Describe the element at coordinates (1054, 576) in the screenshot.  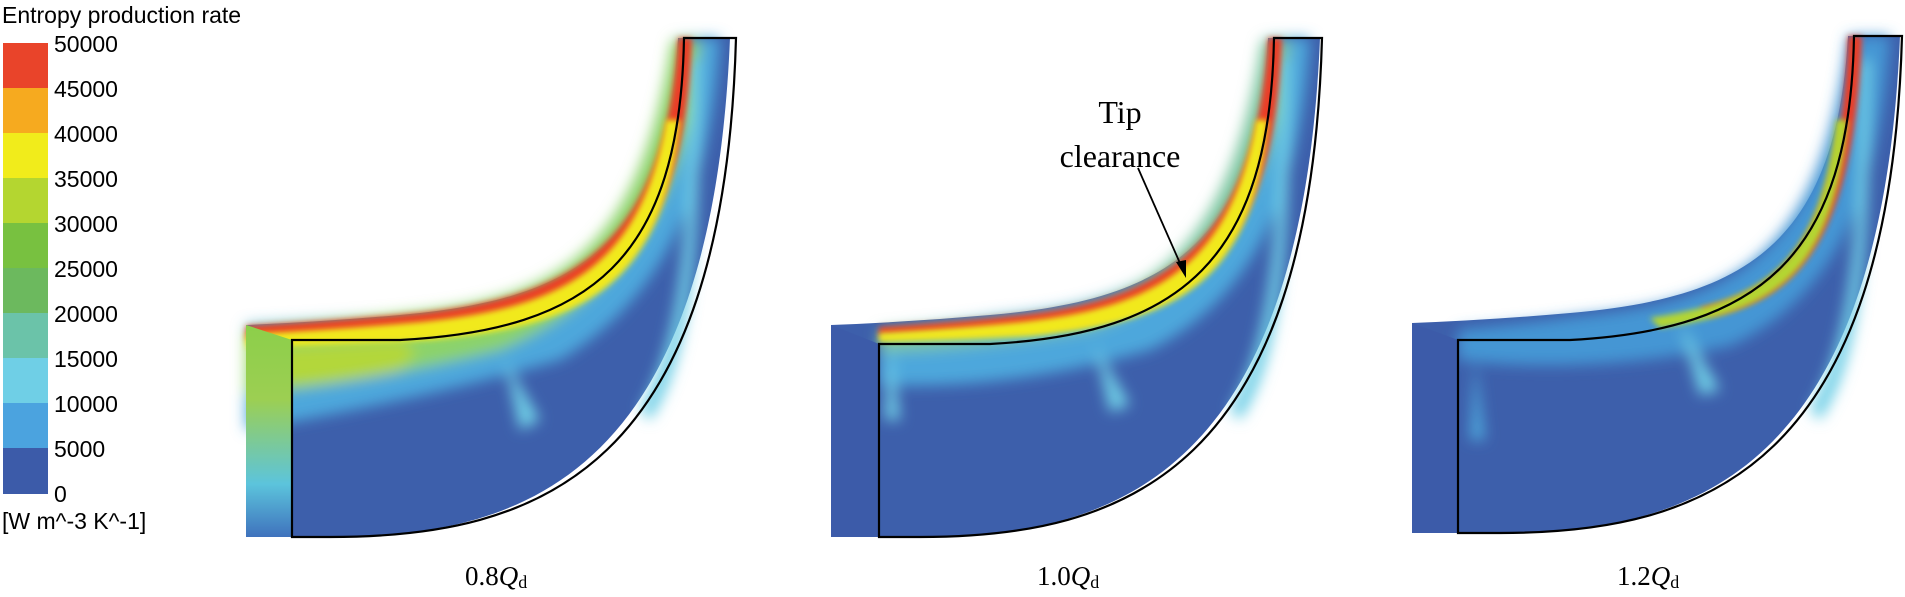
I see `flow-rate-value: 1.0` at that location.